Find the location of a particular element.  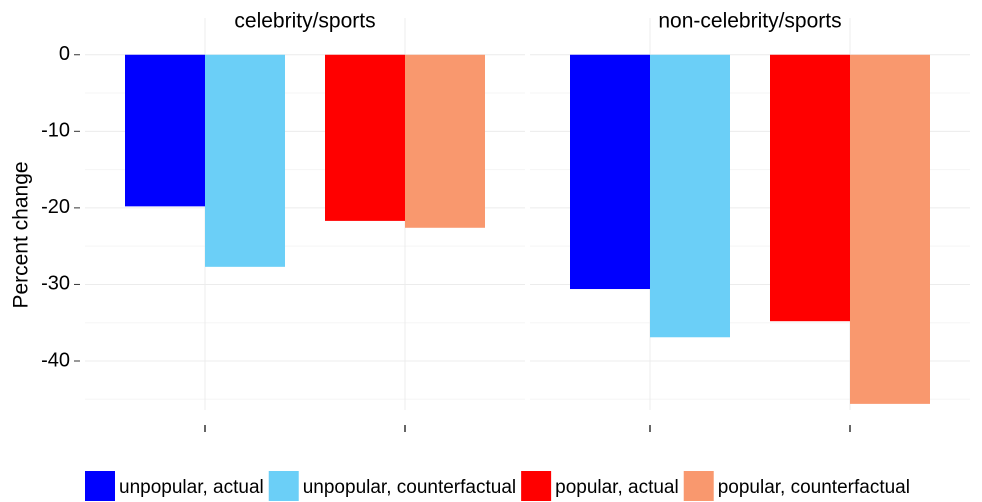

y-tick-label: 0 is located at coordinates (64, 54).